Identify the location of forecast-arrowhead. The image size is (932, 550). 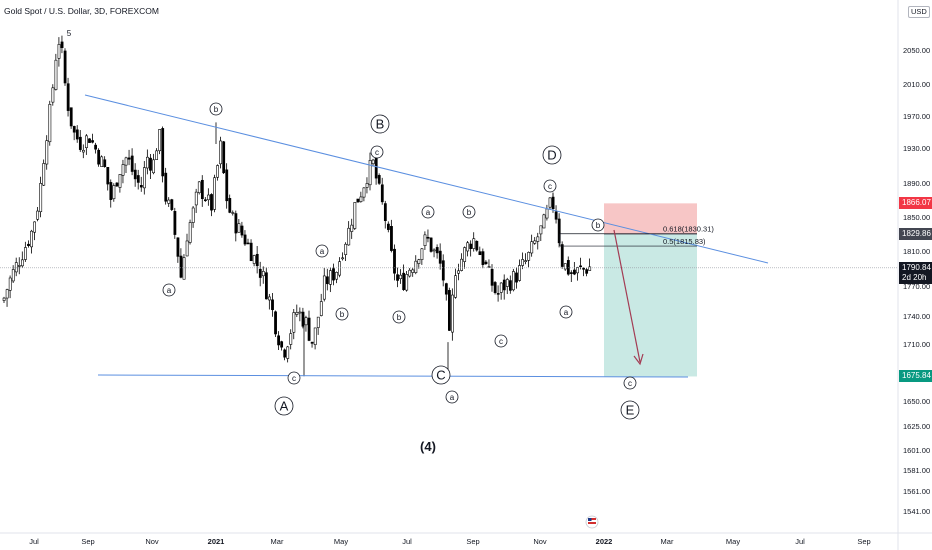
(638, 359).